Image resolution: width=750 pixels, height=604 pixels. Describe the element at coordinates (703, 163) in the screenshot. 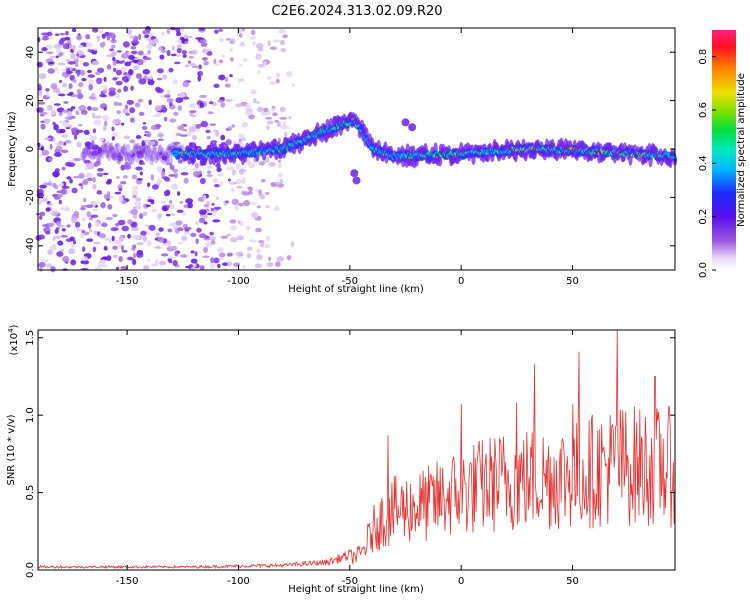

I see `colorbar-tick-label: 0.4` at that location.